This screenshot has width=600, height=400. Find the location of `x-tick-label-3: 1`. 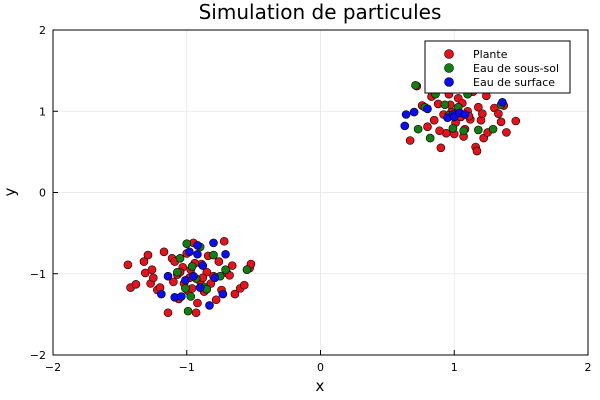

x-tick-label-3: 1 is located at coordinates (454, 367).